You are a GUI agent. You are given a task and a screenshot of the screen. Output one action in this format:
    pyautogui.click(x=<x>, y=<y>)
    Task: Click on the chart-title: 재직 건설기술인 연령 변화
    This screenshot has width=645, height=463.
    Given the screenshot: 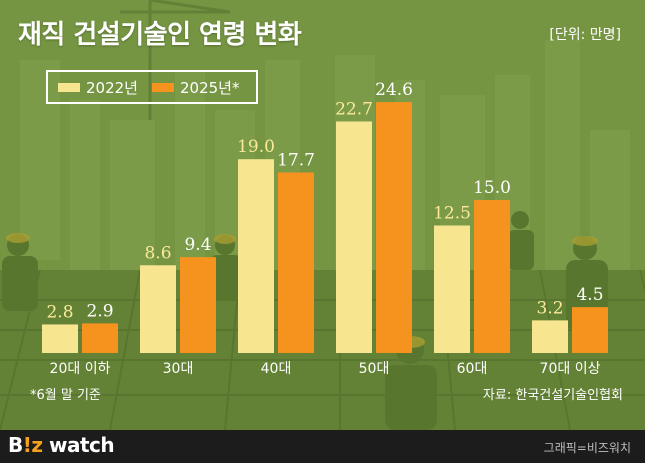 What is the action you would take?
    pyautogui.click(x=160, y=35)
    